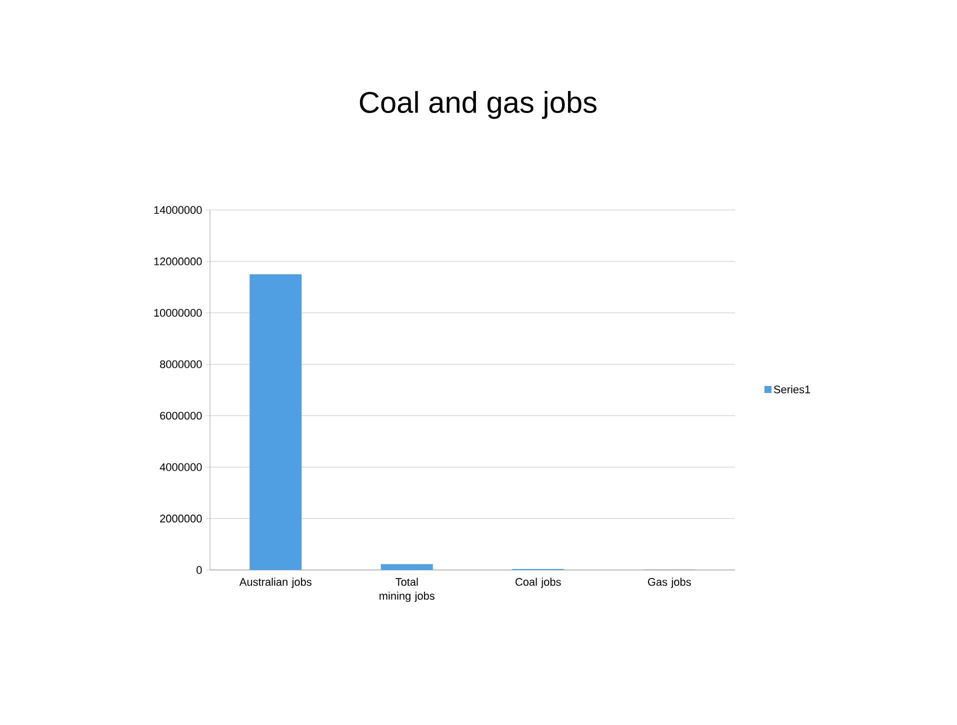 This screenshot has width=957, height=725. I want to click on x-tick-label: Coal jobs, so click(538, 583).